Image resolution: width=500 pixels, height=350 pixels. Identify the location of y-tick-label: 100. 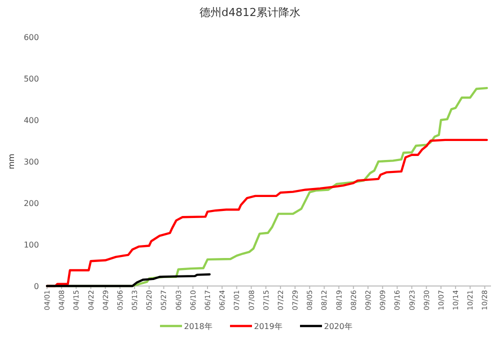
(31, 245).